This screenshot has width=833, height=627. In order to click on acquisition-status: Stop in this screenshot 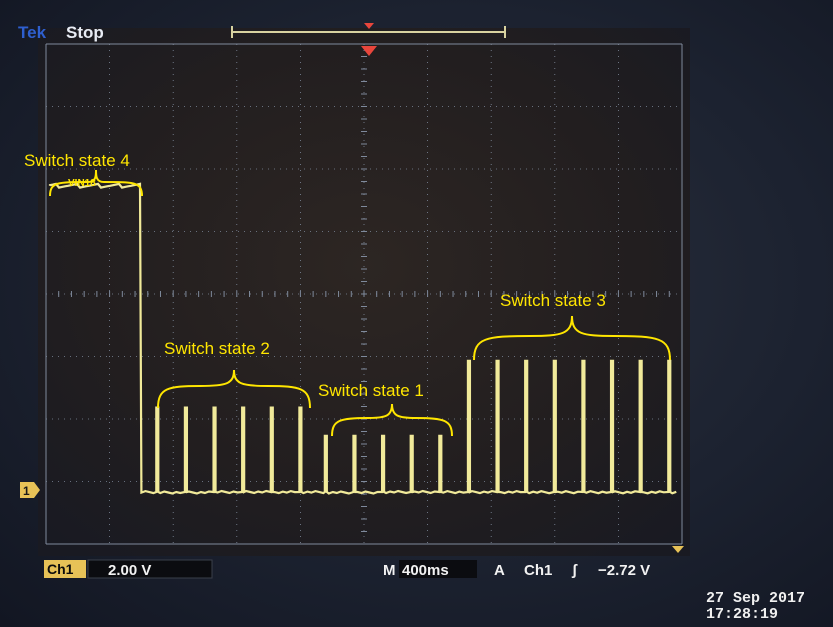, I will do `click(85, 32)`.